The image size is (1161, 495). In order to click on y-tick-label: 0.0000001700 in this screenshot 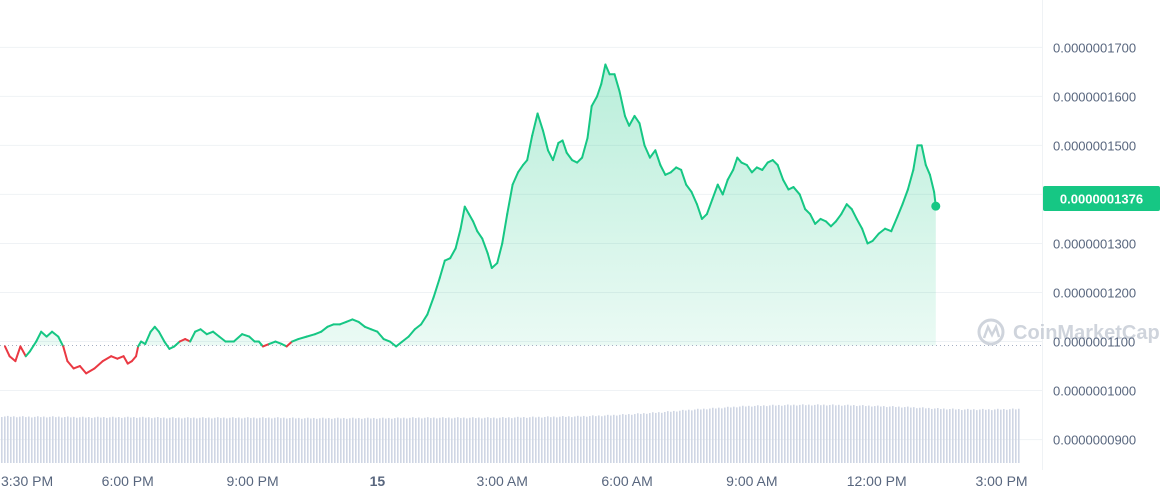, I will do `click(1094, 47)`.